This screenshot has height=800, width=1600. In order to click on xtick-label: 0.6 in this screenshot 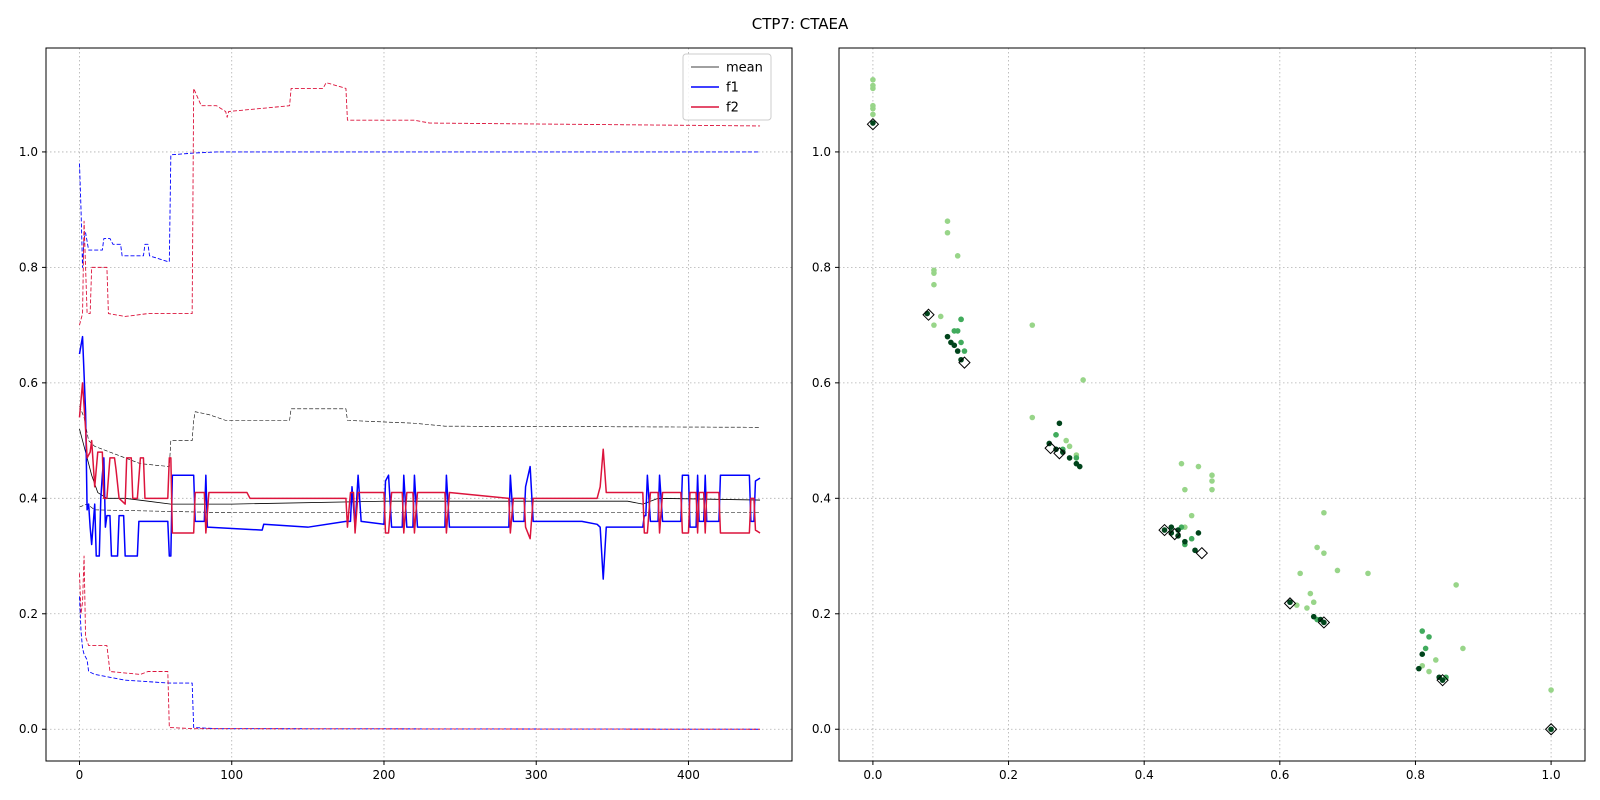, I will do `click(1279, 775)`.